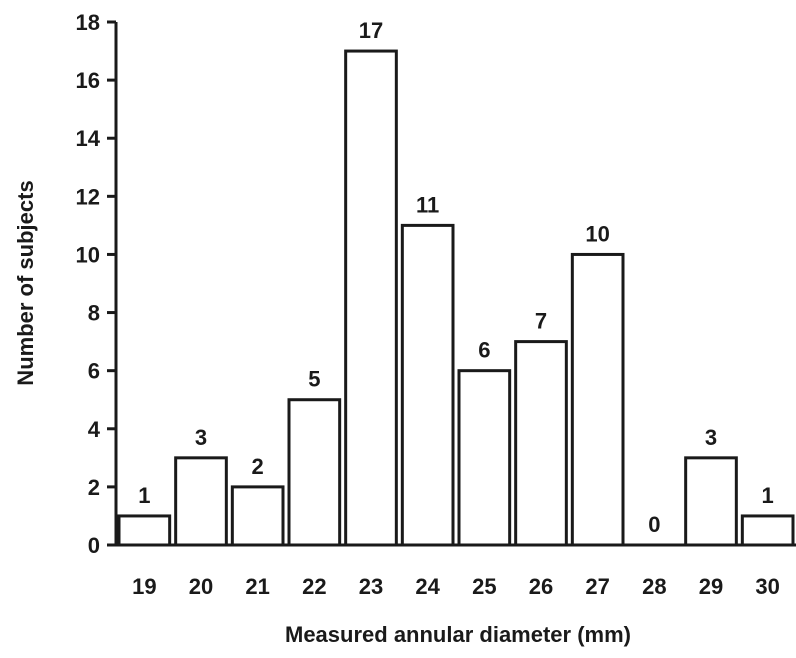  What do you see at coordinates (94, 545) in the screenshot?
I see `y-tick-label: 0` at bounding box center [94, 545].